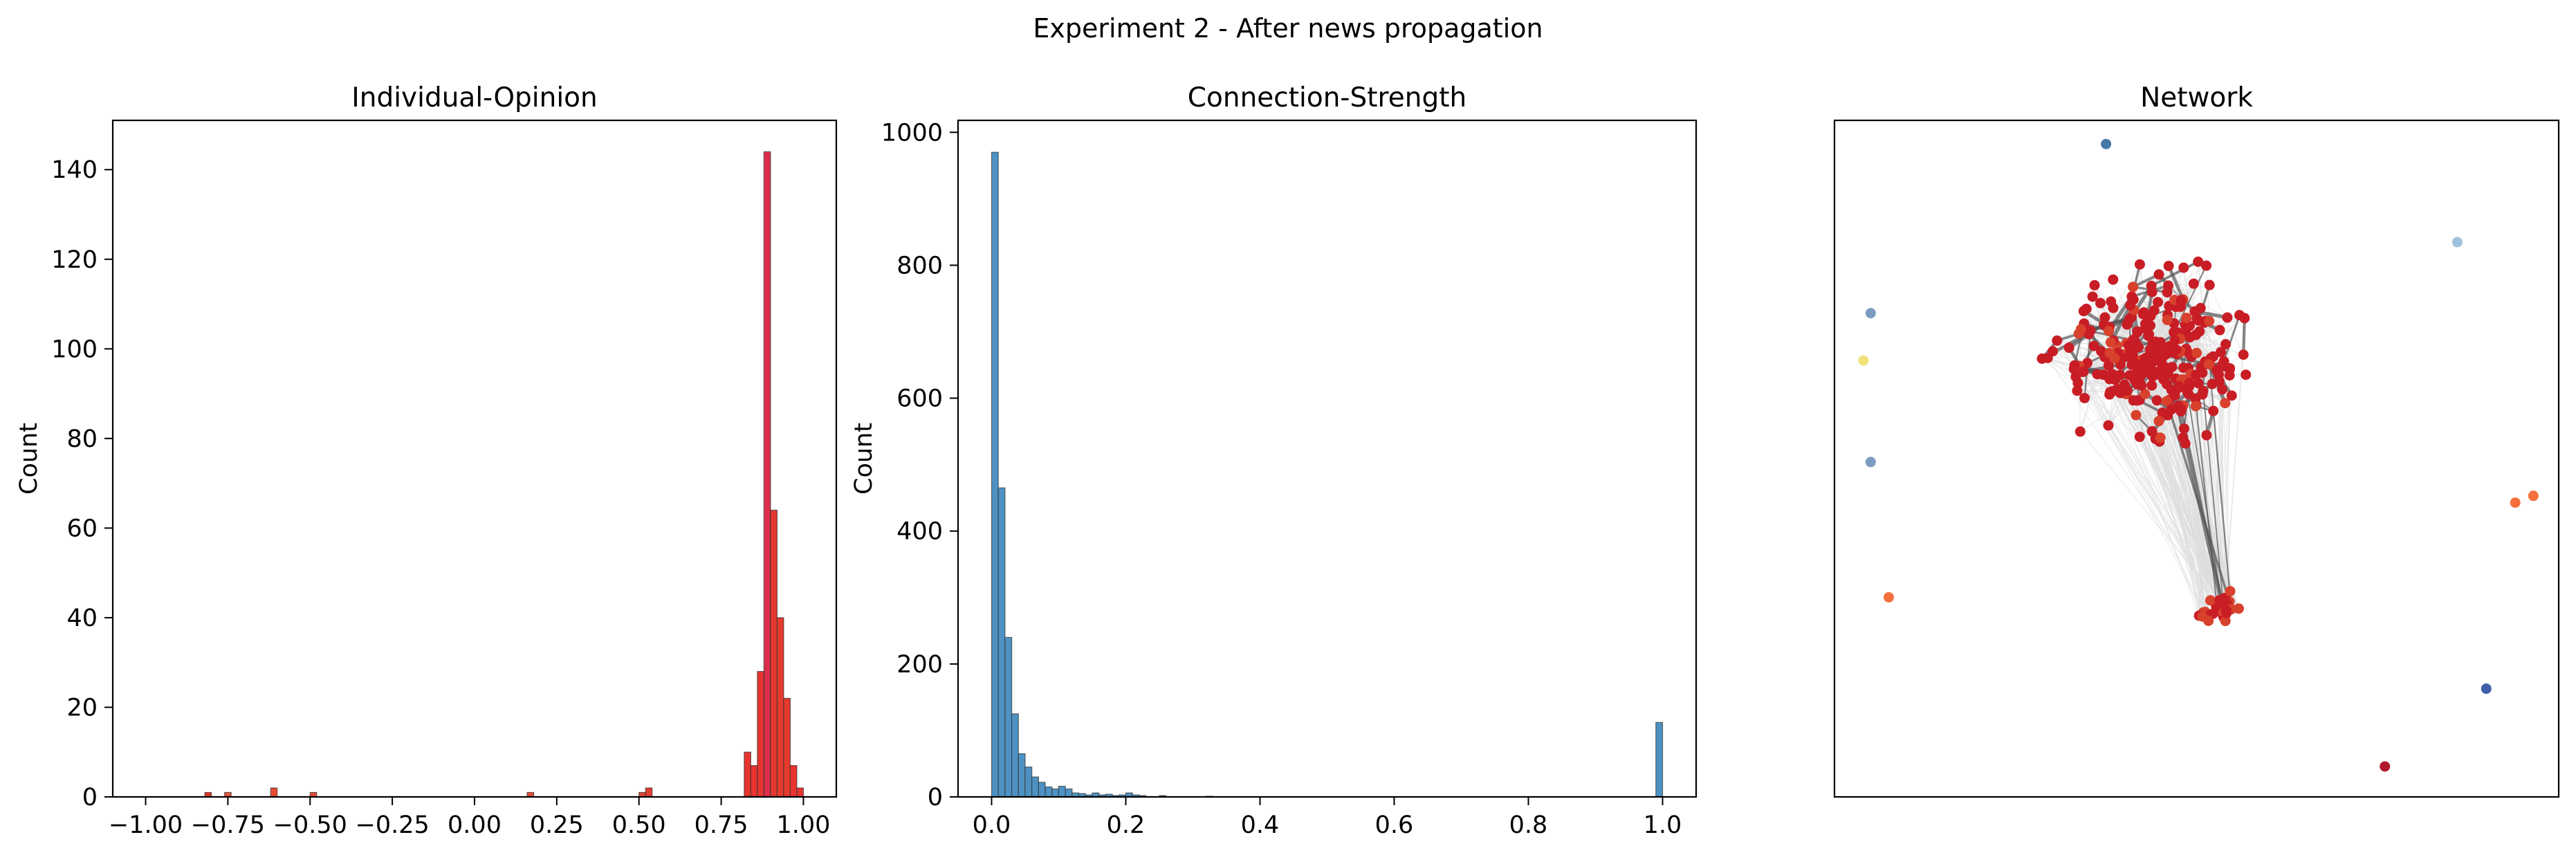 The height and width of the screenshot is (855, 2576). I want to click on y-tick-label: 60, so click(82, 528).